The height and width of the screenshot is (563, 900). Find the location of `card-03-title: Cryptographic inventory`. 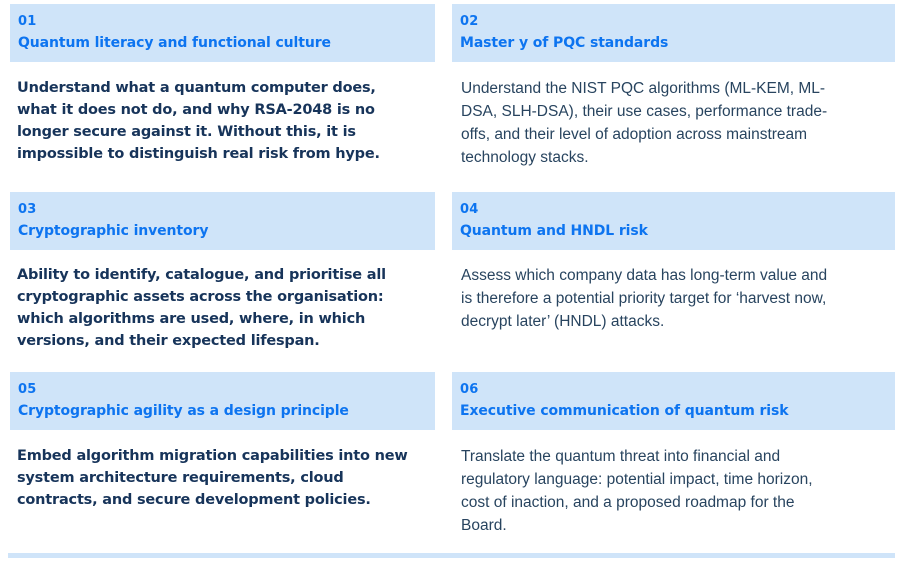

card-03-title: Cryptographic inventory is located at coordinates (113, 231).